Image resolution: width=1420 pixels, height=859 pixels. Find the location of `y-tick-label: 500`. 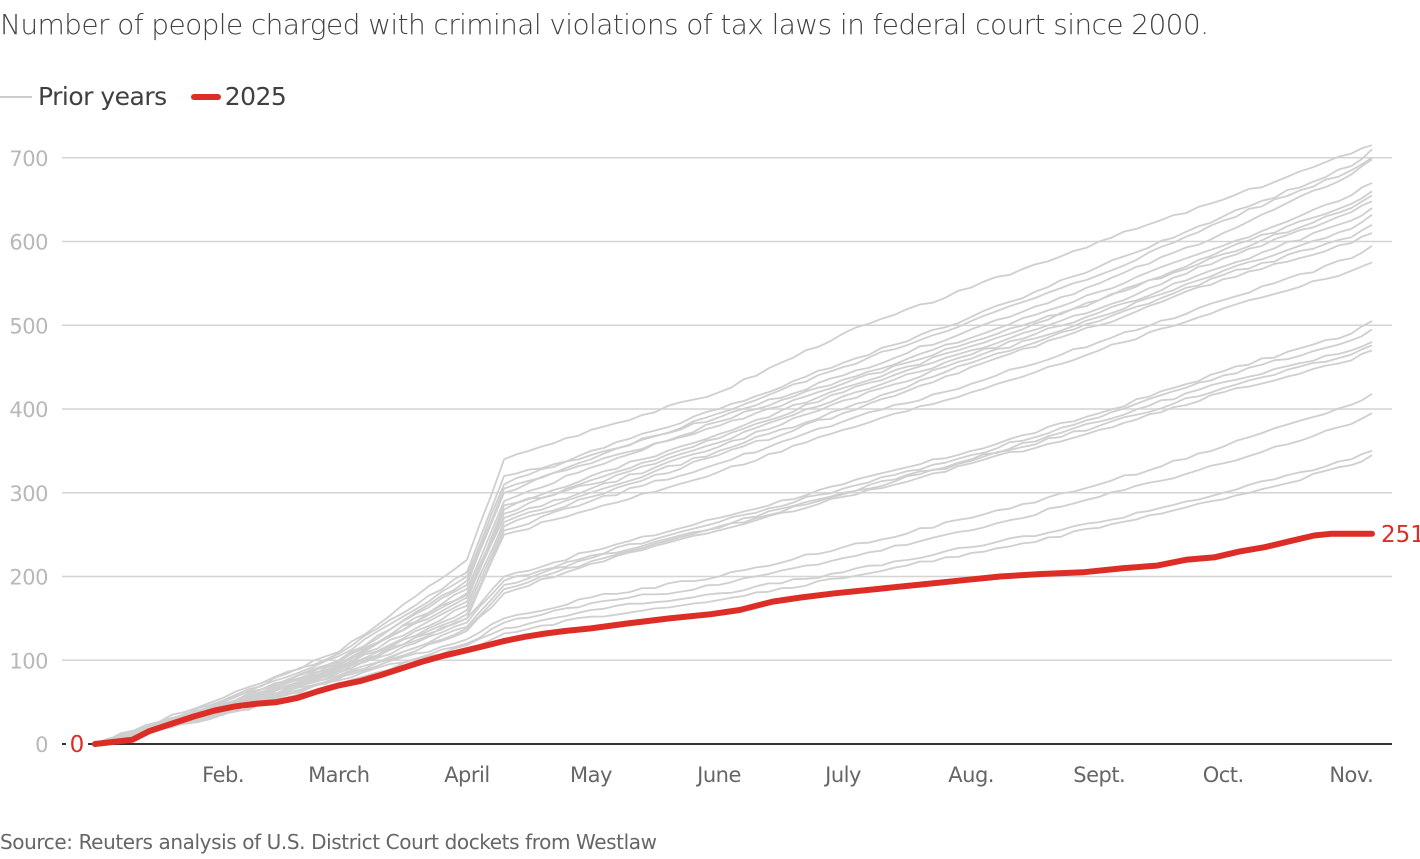

y-tick-label: 500 is located at coordinates (28, 326).